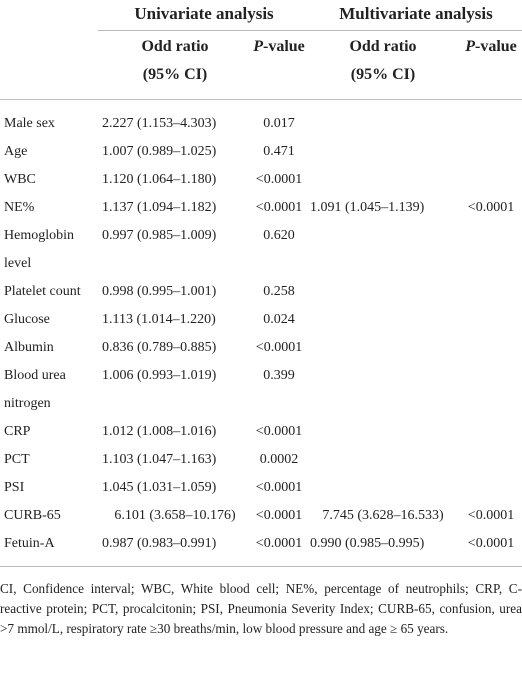 The height and width of the screenshot is (699, 522). What do you see at coordinates (159, 151) in the screenshot?
I see `odds-ratio: 1.007 (0.989–1.025)` at bounding box center [159, 151].